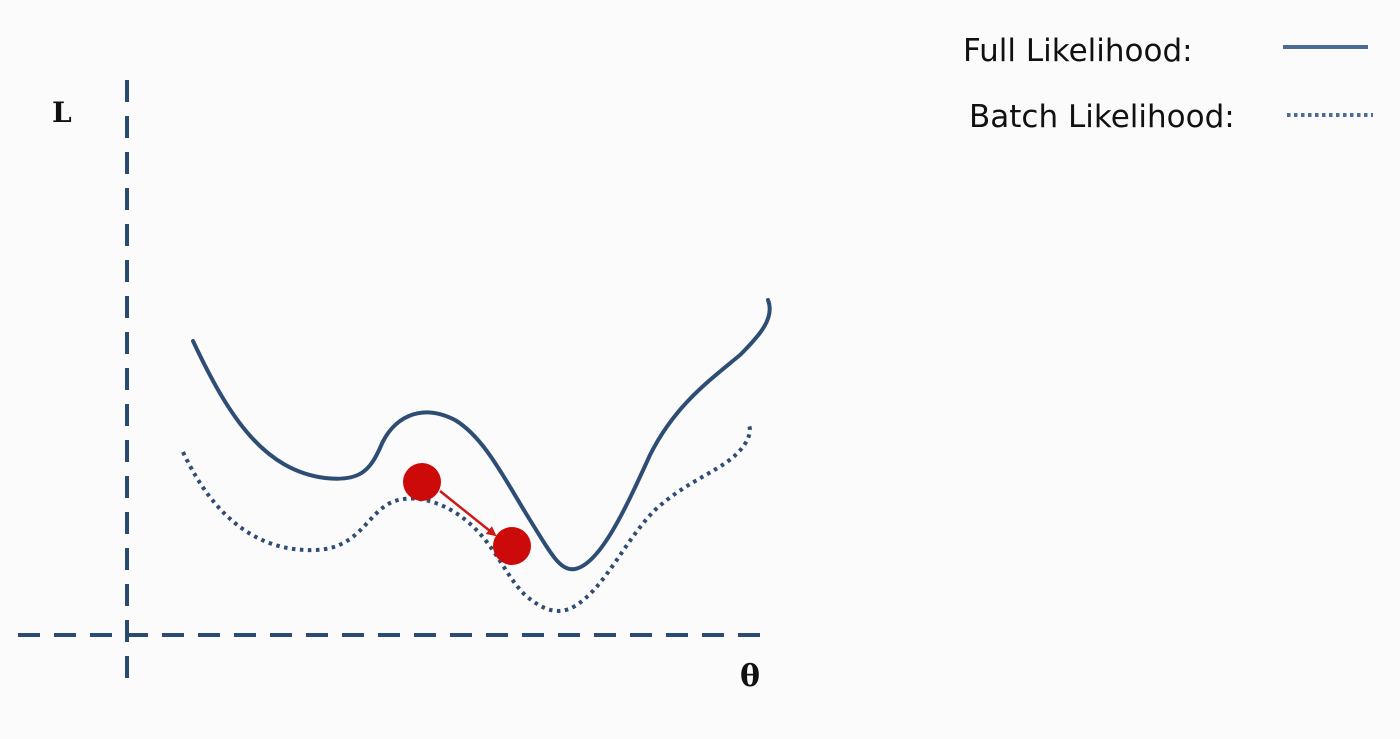  What do you see at coordinates (62, 112) in the screenshot?
I see `y-axis-label: L` at bounding box center [62, 112].